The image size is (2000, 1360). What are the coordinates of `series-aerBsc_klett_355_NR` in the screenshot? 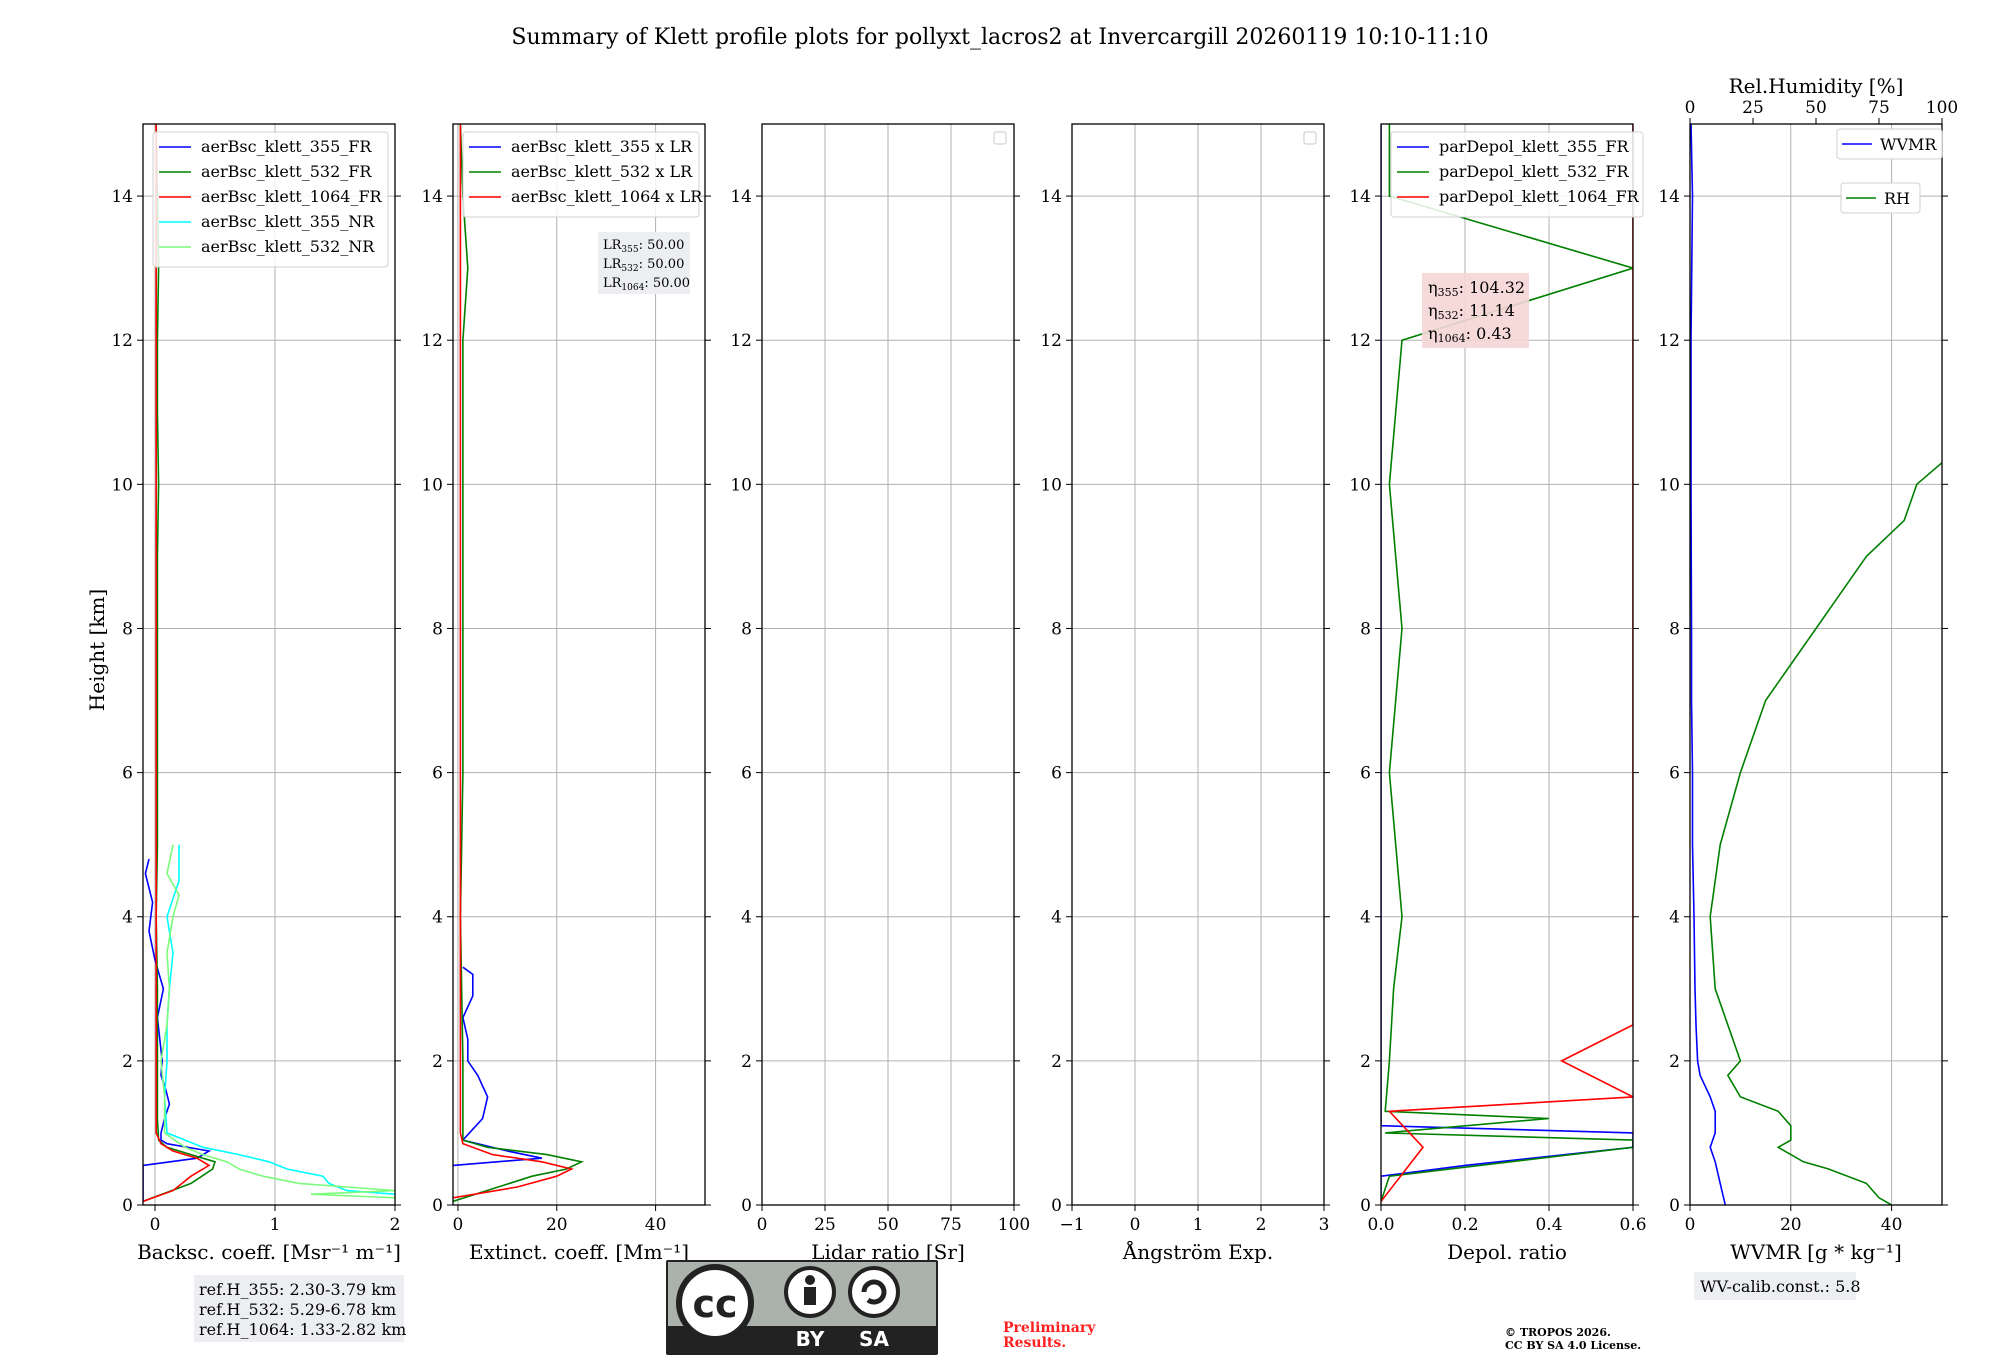 It's located at (279, 1019).